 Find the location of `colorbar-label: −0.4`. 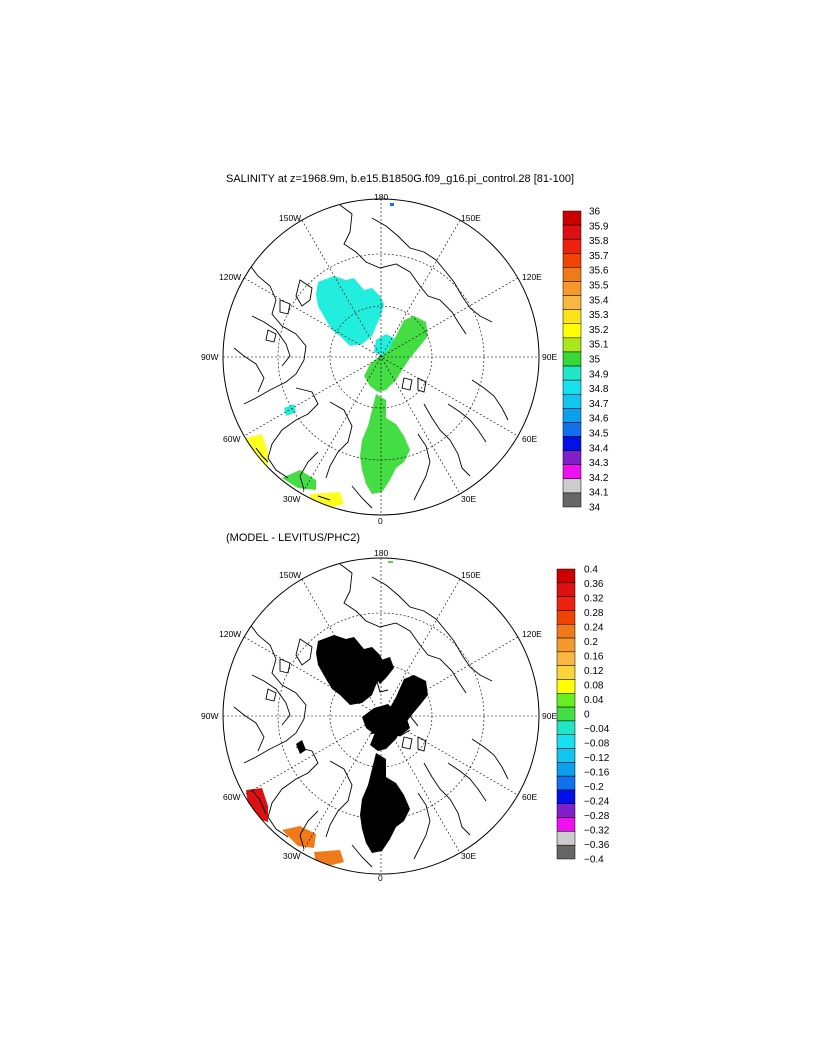

colorbar-label: −0.4 is located at coordinates (594, 860).